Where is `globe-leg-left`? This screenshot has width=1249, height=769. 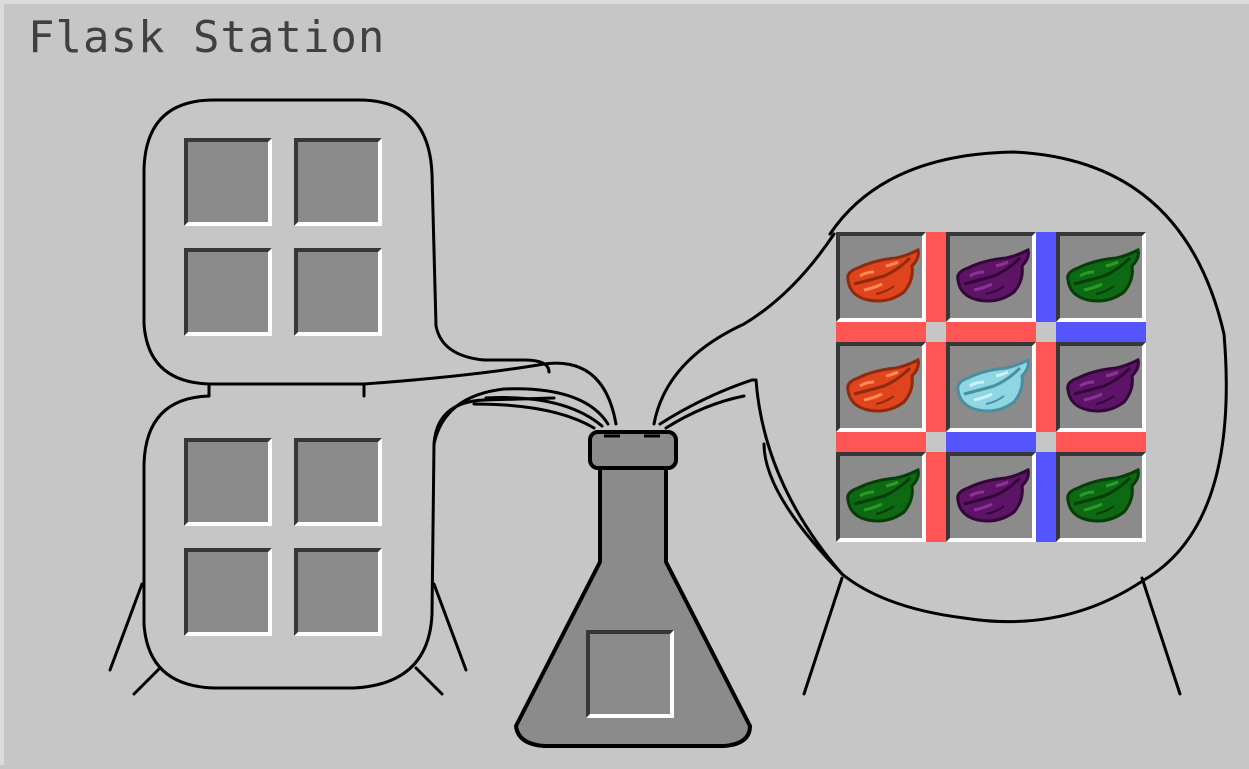
globe-leg-left is located at coordinates (823, 636).